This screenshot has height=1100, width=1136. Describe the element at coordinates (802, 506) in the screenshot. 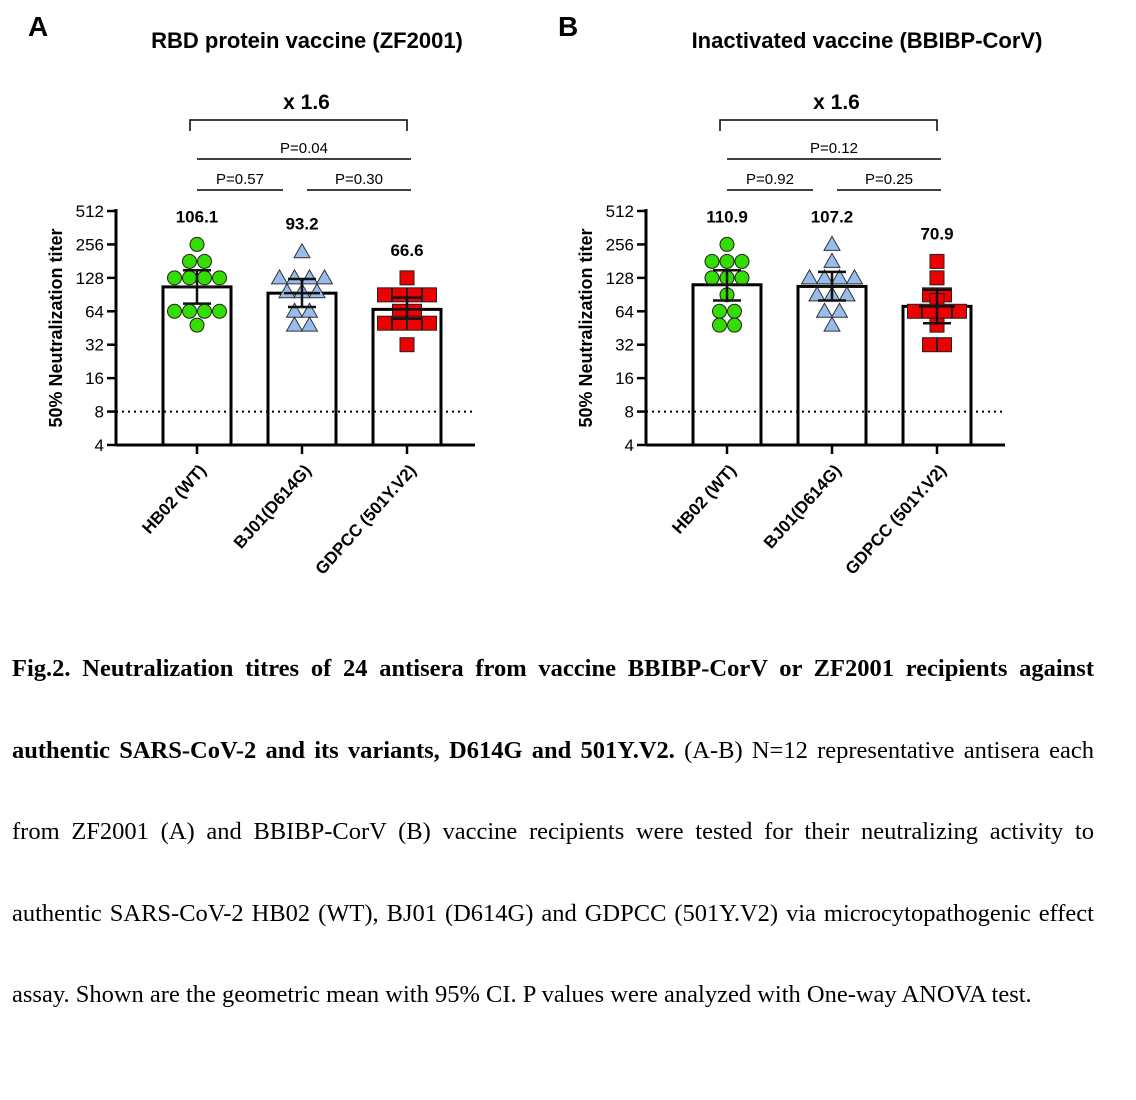

I see `x-tick-label: BJ01(D614G)` at that location.